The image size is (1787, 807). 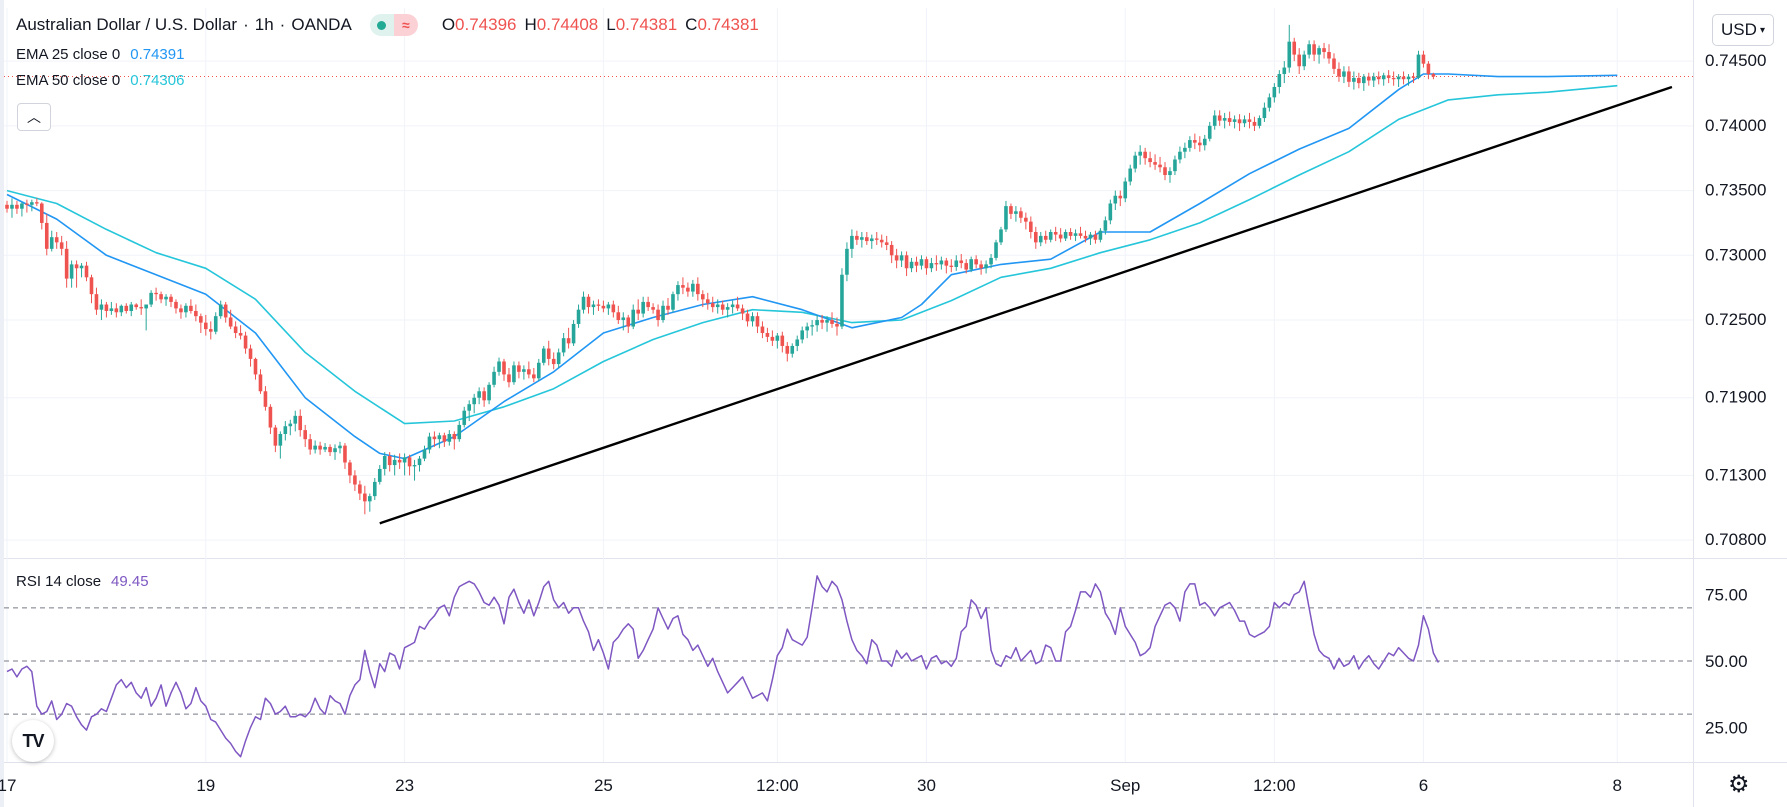 I want to click on symbol-name: Australian Dollar / U.S. Dollar, so click(x=127, y=24).